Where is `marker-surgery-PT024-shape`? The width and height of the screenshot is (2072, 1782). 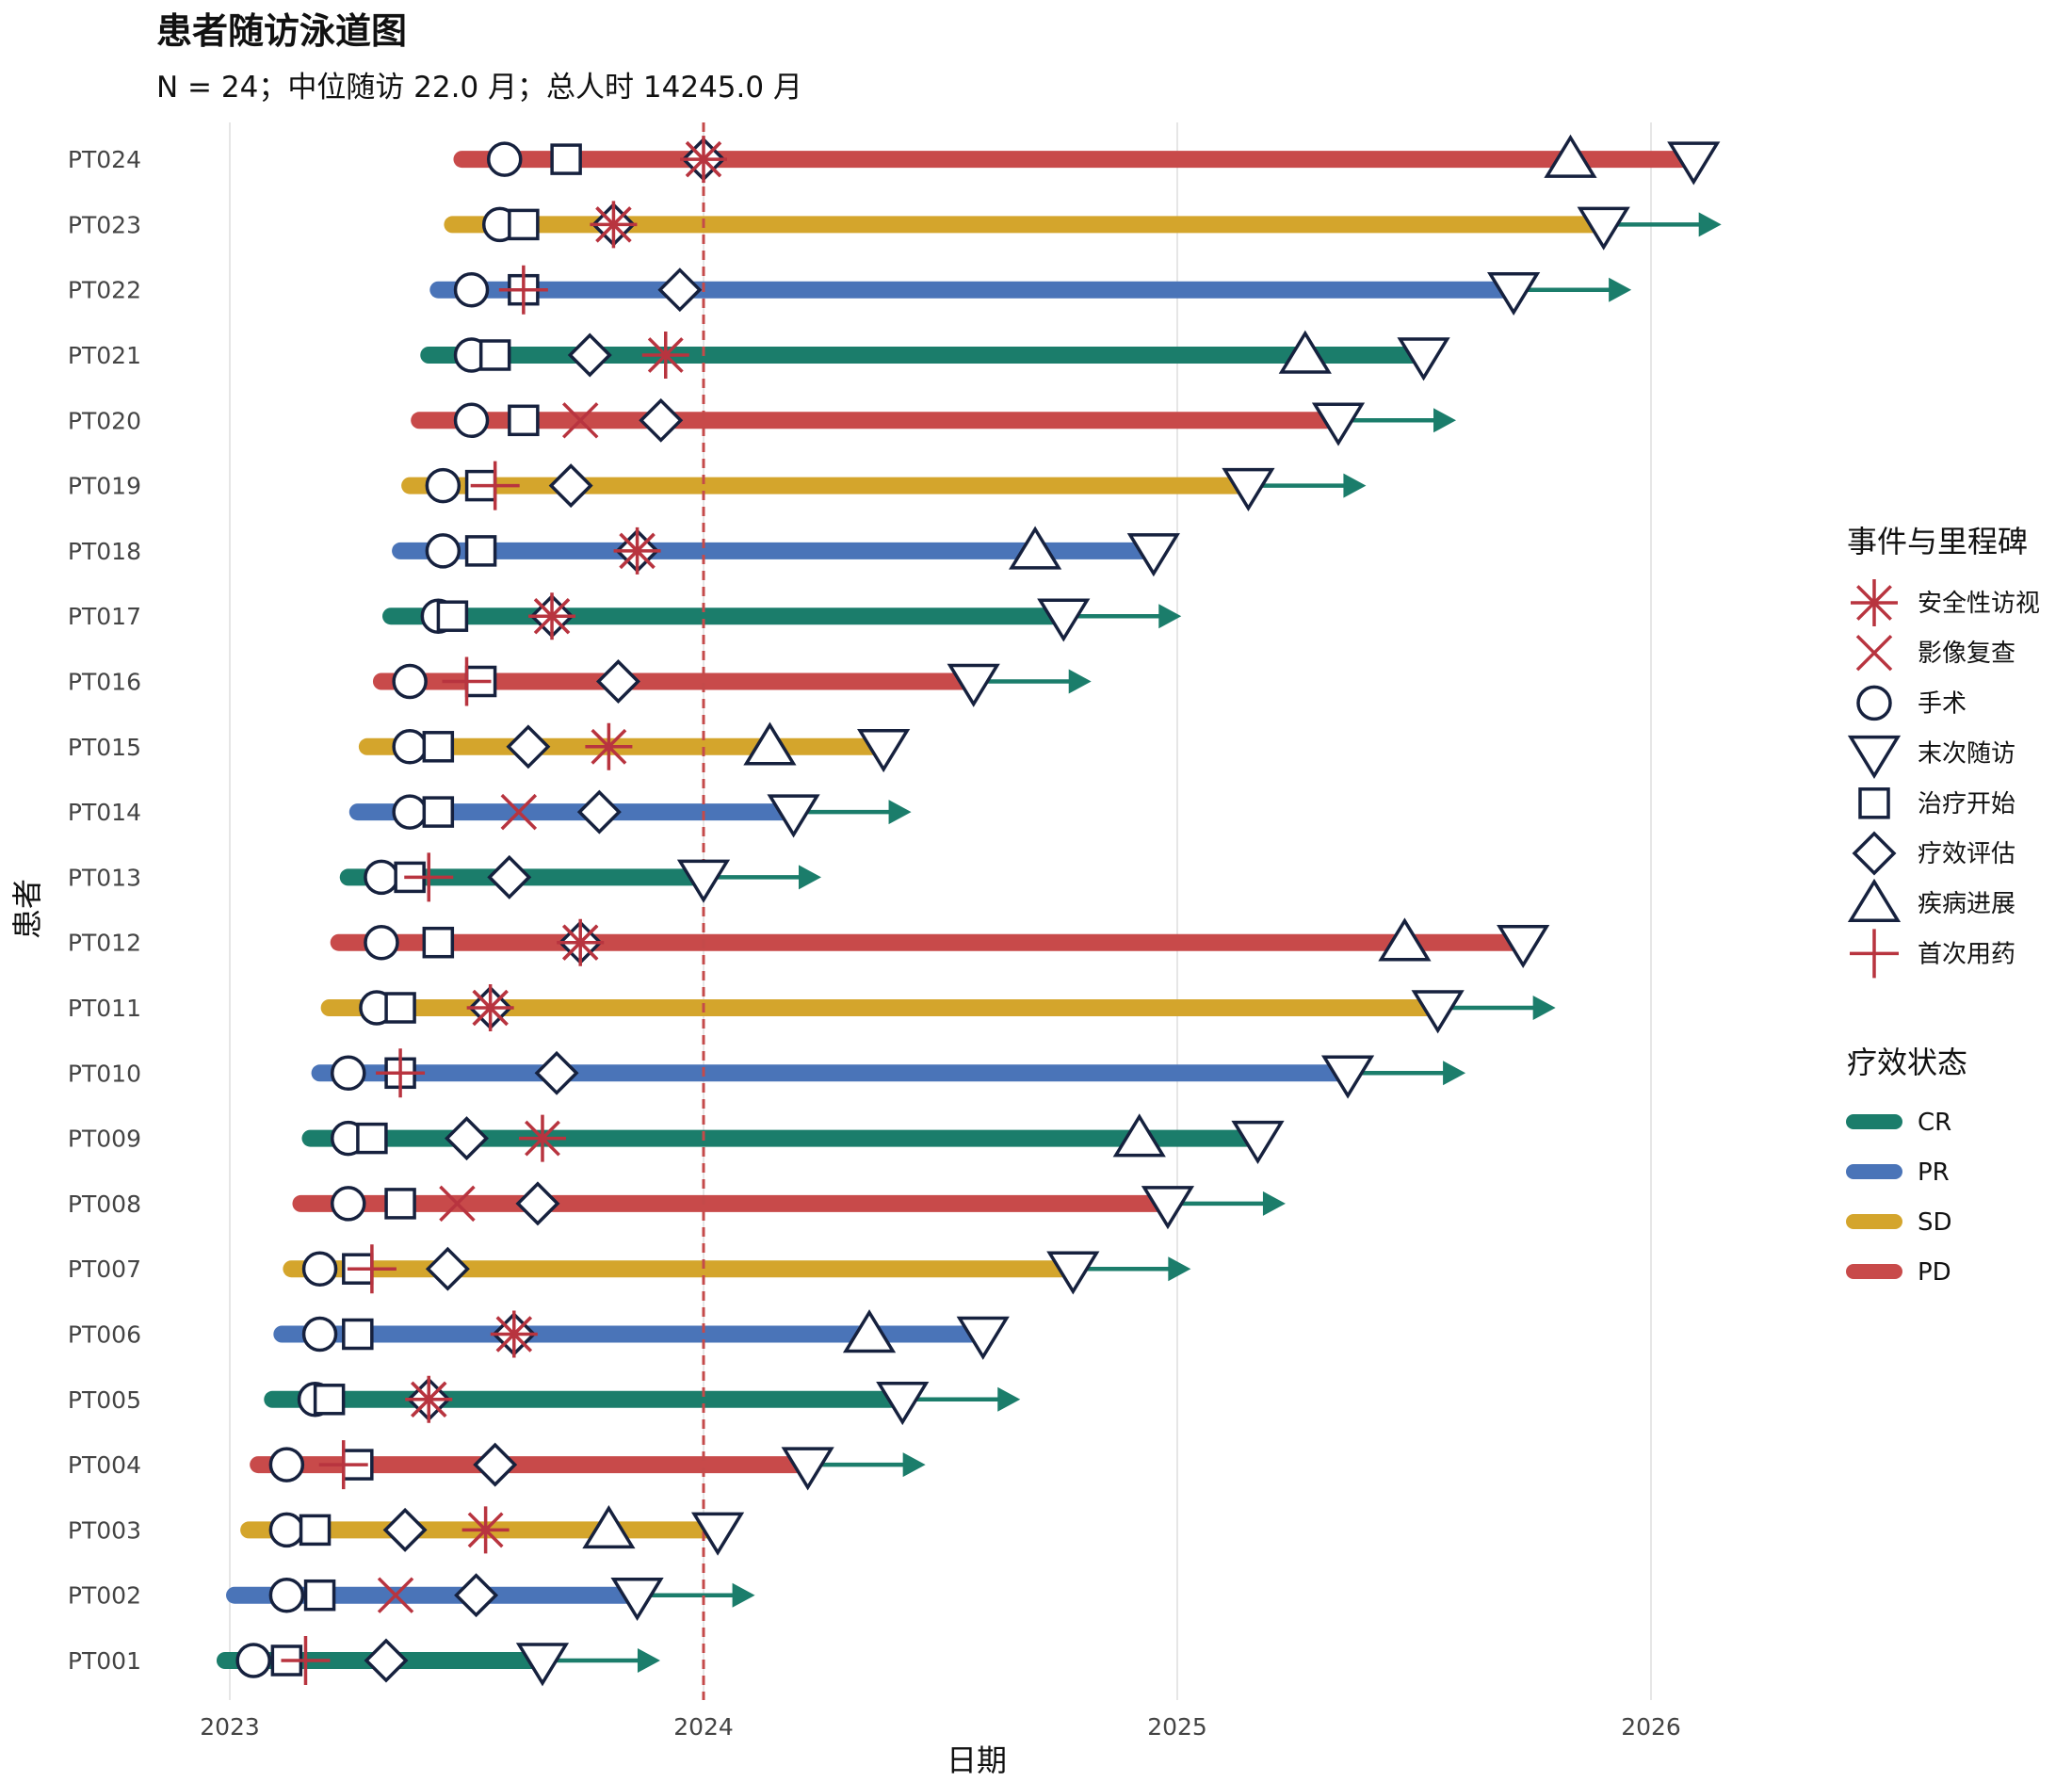
marker-surgery-PT024-shape is located at coordinates (505, 159).